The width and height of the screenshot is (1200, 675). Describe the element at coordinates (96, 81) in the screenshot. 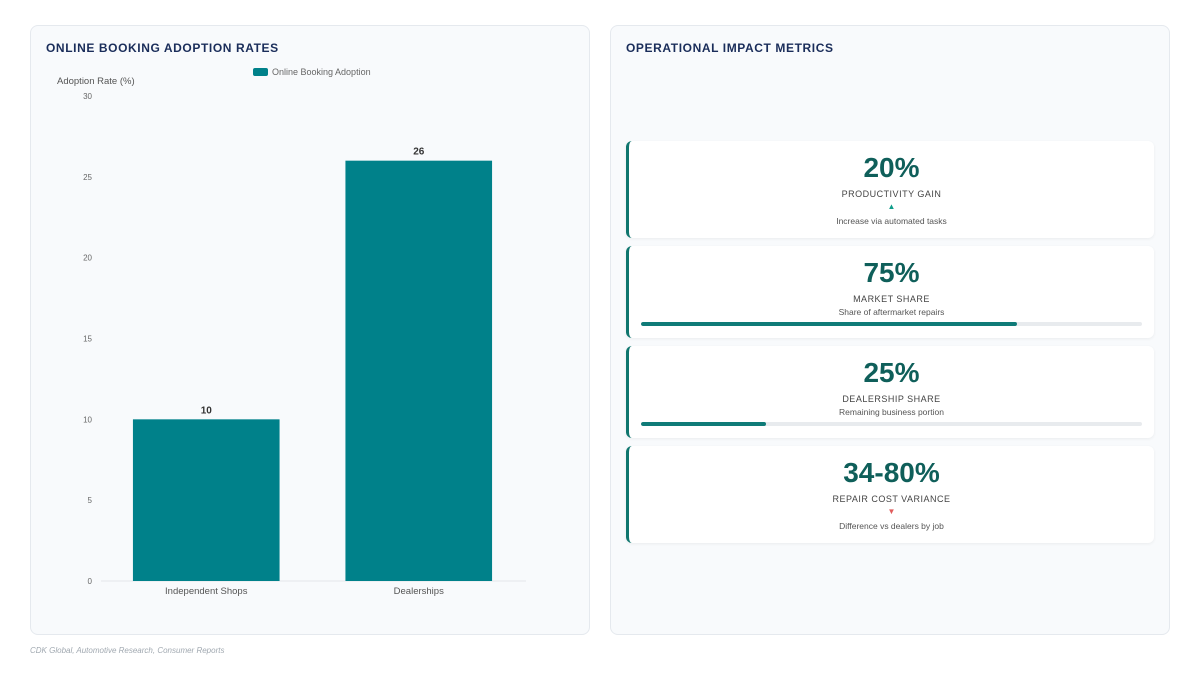

I see `y-axis-title: Adoption Rate (%)` at that location.